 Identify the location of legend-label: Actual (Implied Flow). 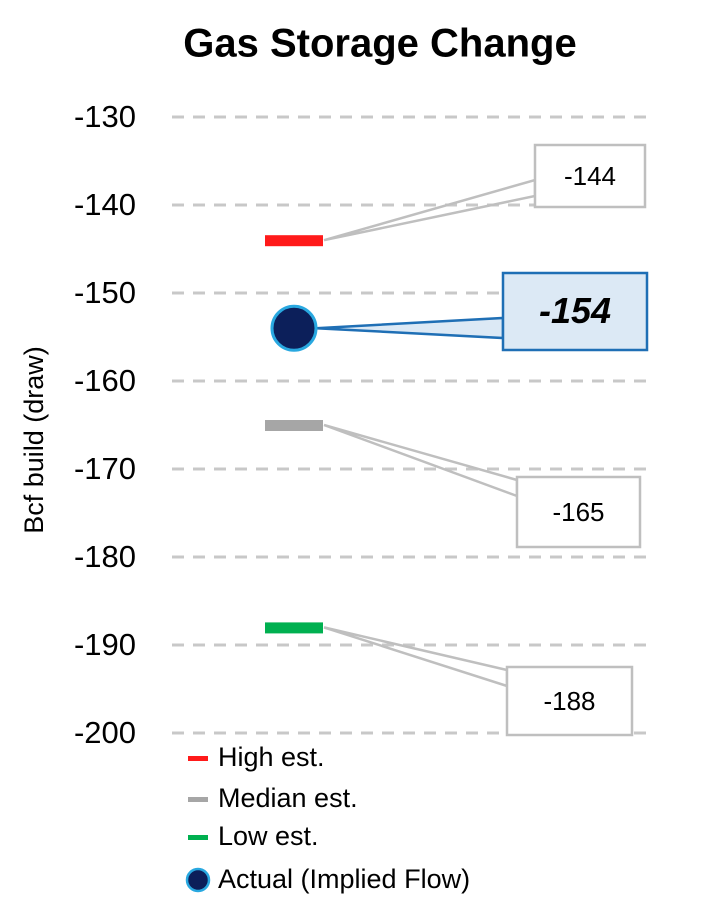
(344, 879).